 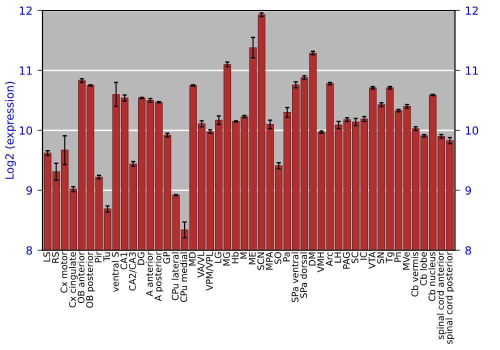 I want to click on x-tick-label: GP, so click(x=166, y=258).